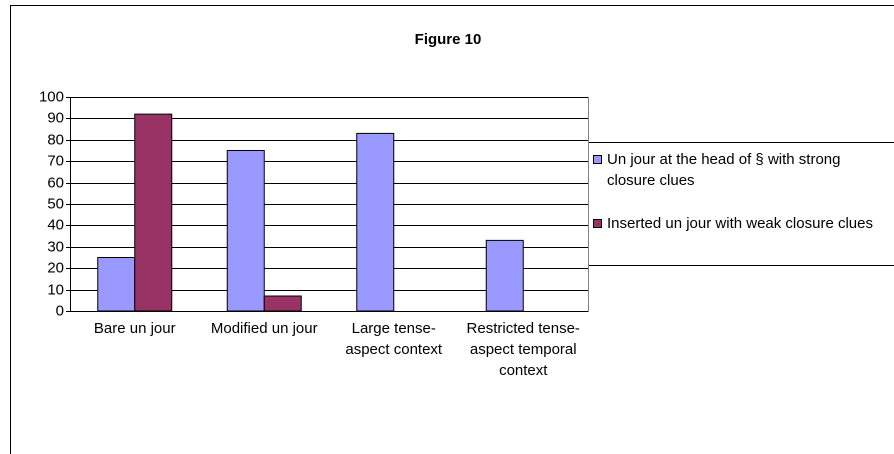 Image resolution: width=894 pixels, height=454 pixels. I want to click on y-tick-label: 90, so click(55, 117).